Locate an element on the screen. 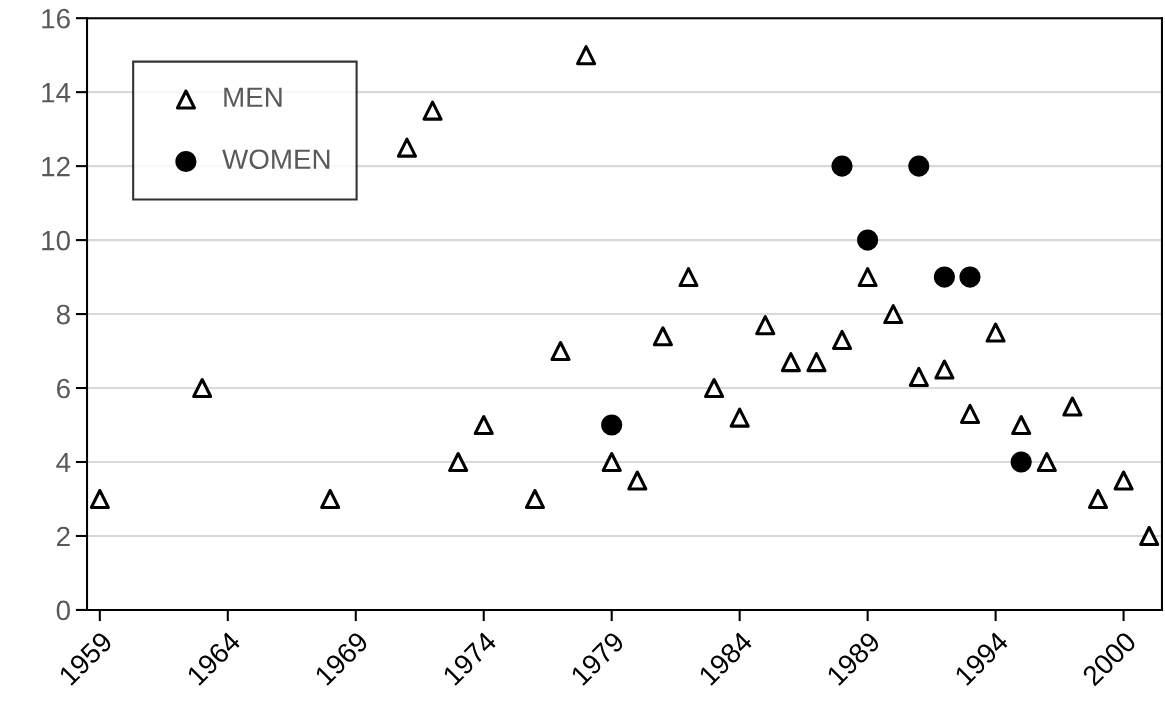 The image size is (1165, 727). legend-label: WOMEN is located at coordinates (276, 159).